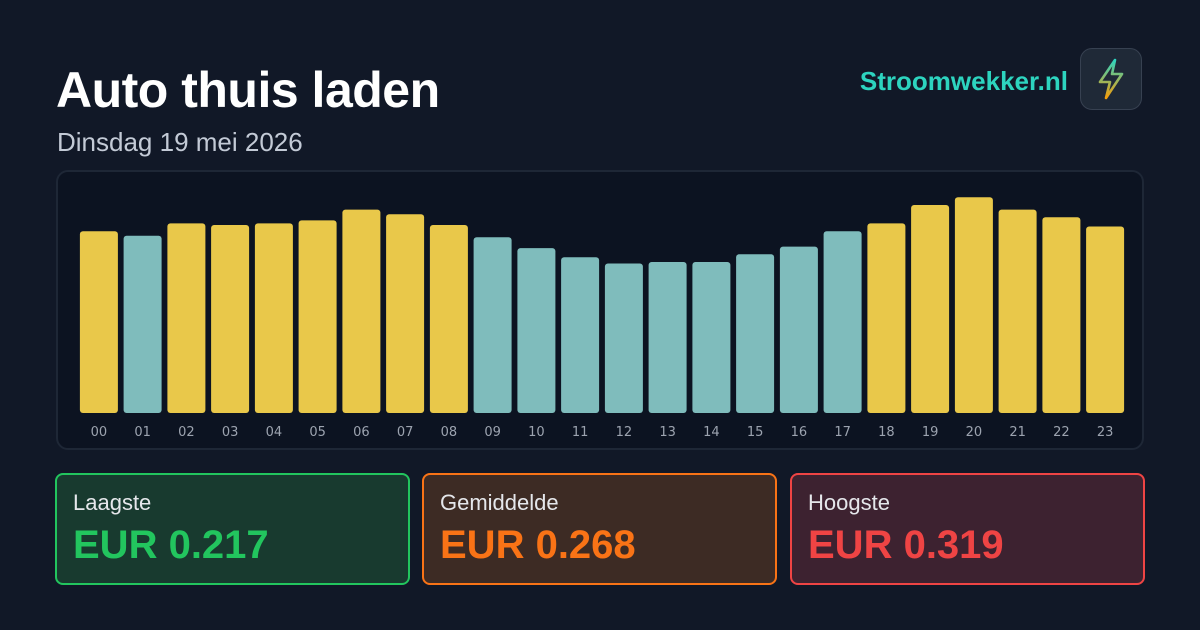  I want to click on stat-card-highest: Hoogste EUR 0.319, so click(967, 529).